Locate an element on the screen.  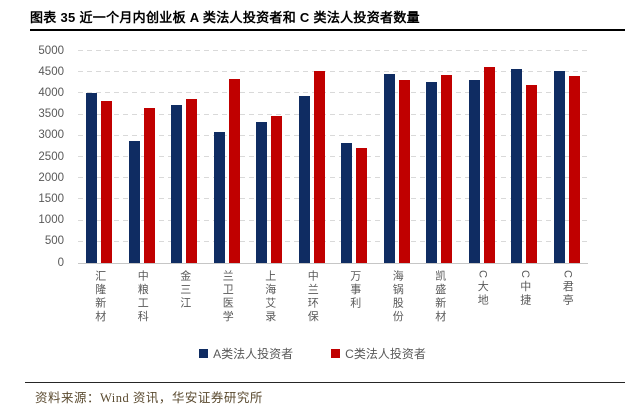
figure-title: 图表 35 近一个月内创业板 A 类法人投资者和 C 类法人投资者数量 is located at coordinates (225, 17).